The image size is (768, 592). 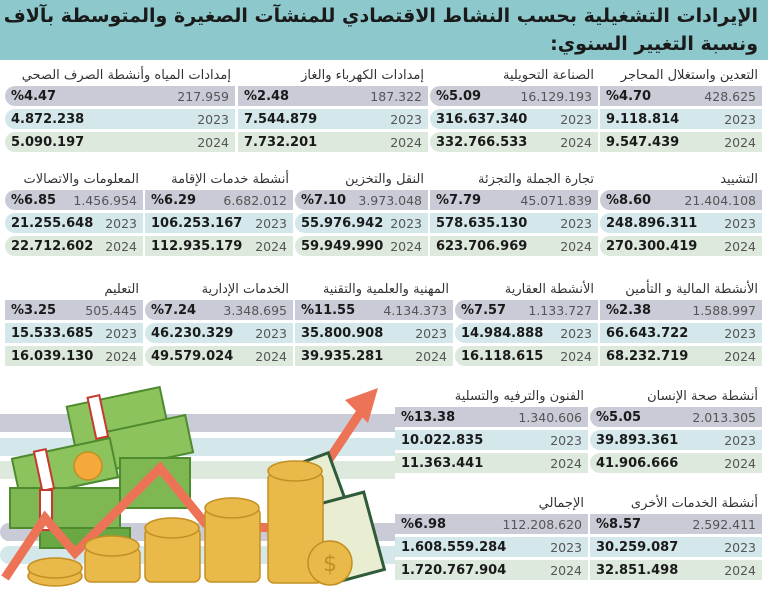 I want to click on change-value: 112.208.620, so click(x=542, y=524).